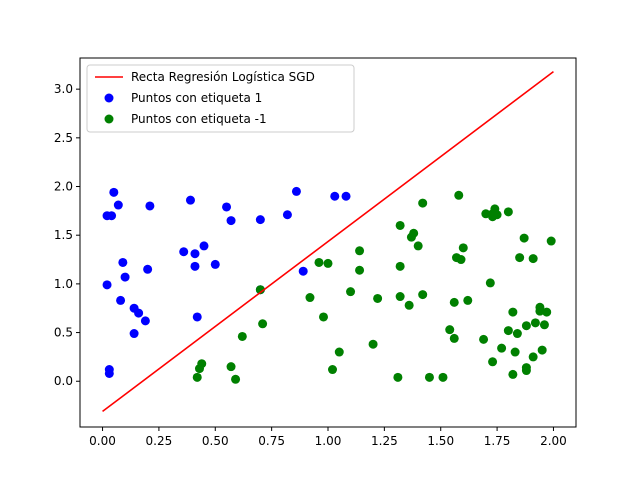  I want to click on y-tick-label: 0.0, so click(63, 381).